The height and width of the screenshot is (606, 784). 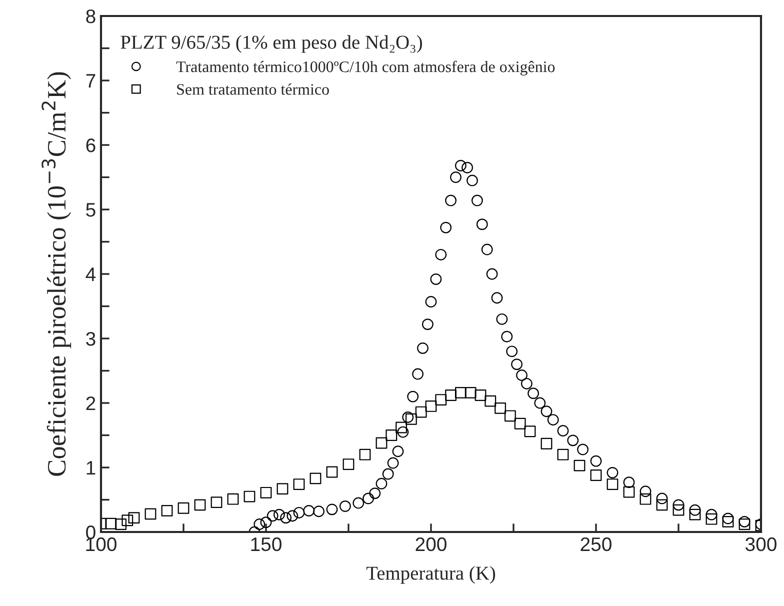 What do you see at coordinates (91, 403) in the screenshot?
I see `y-tick-label: 2` at bounding box center [91, 403].